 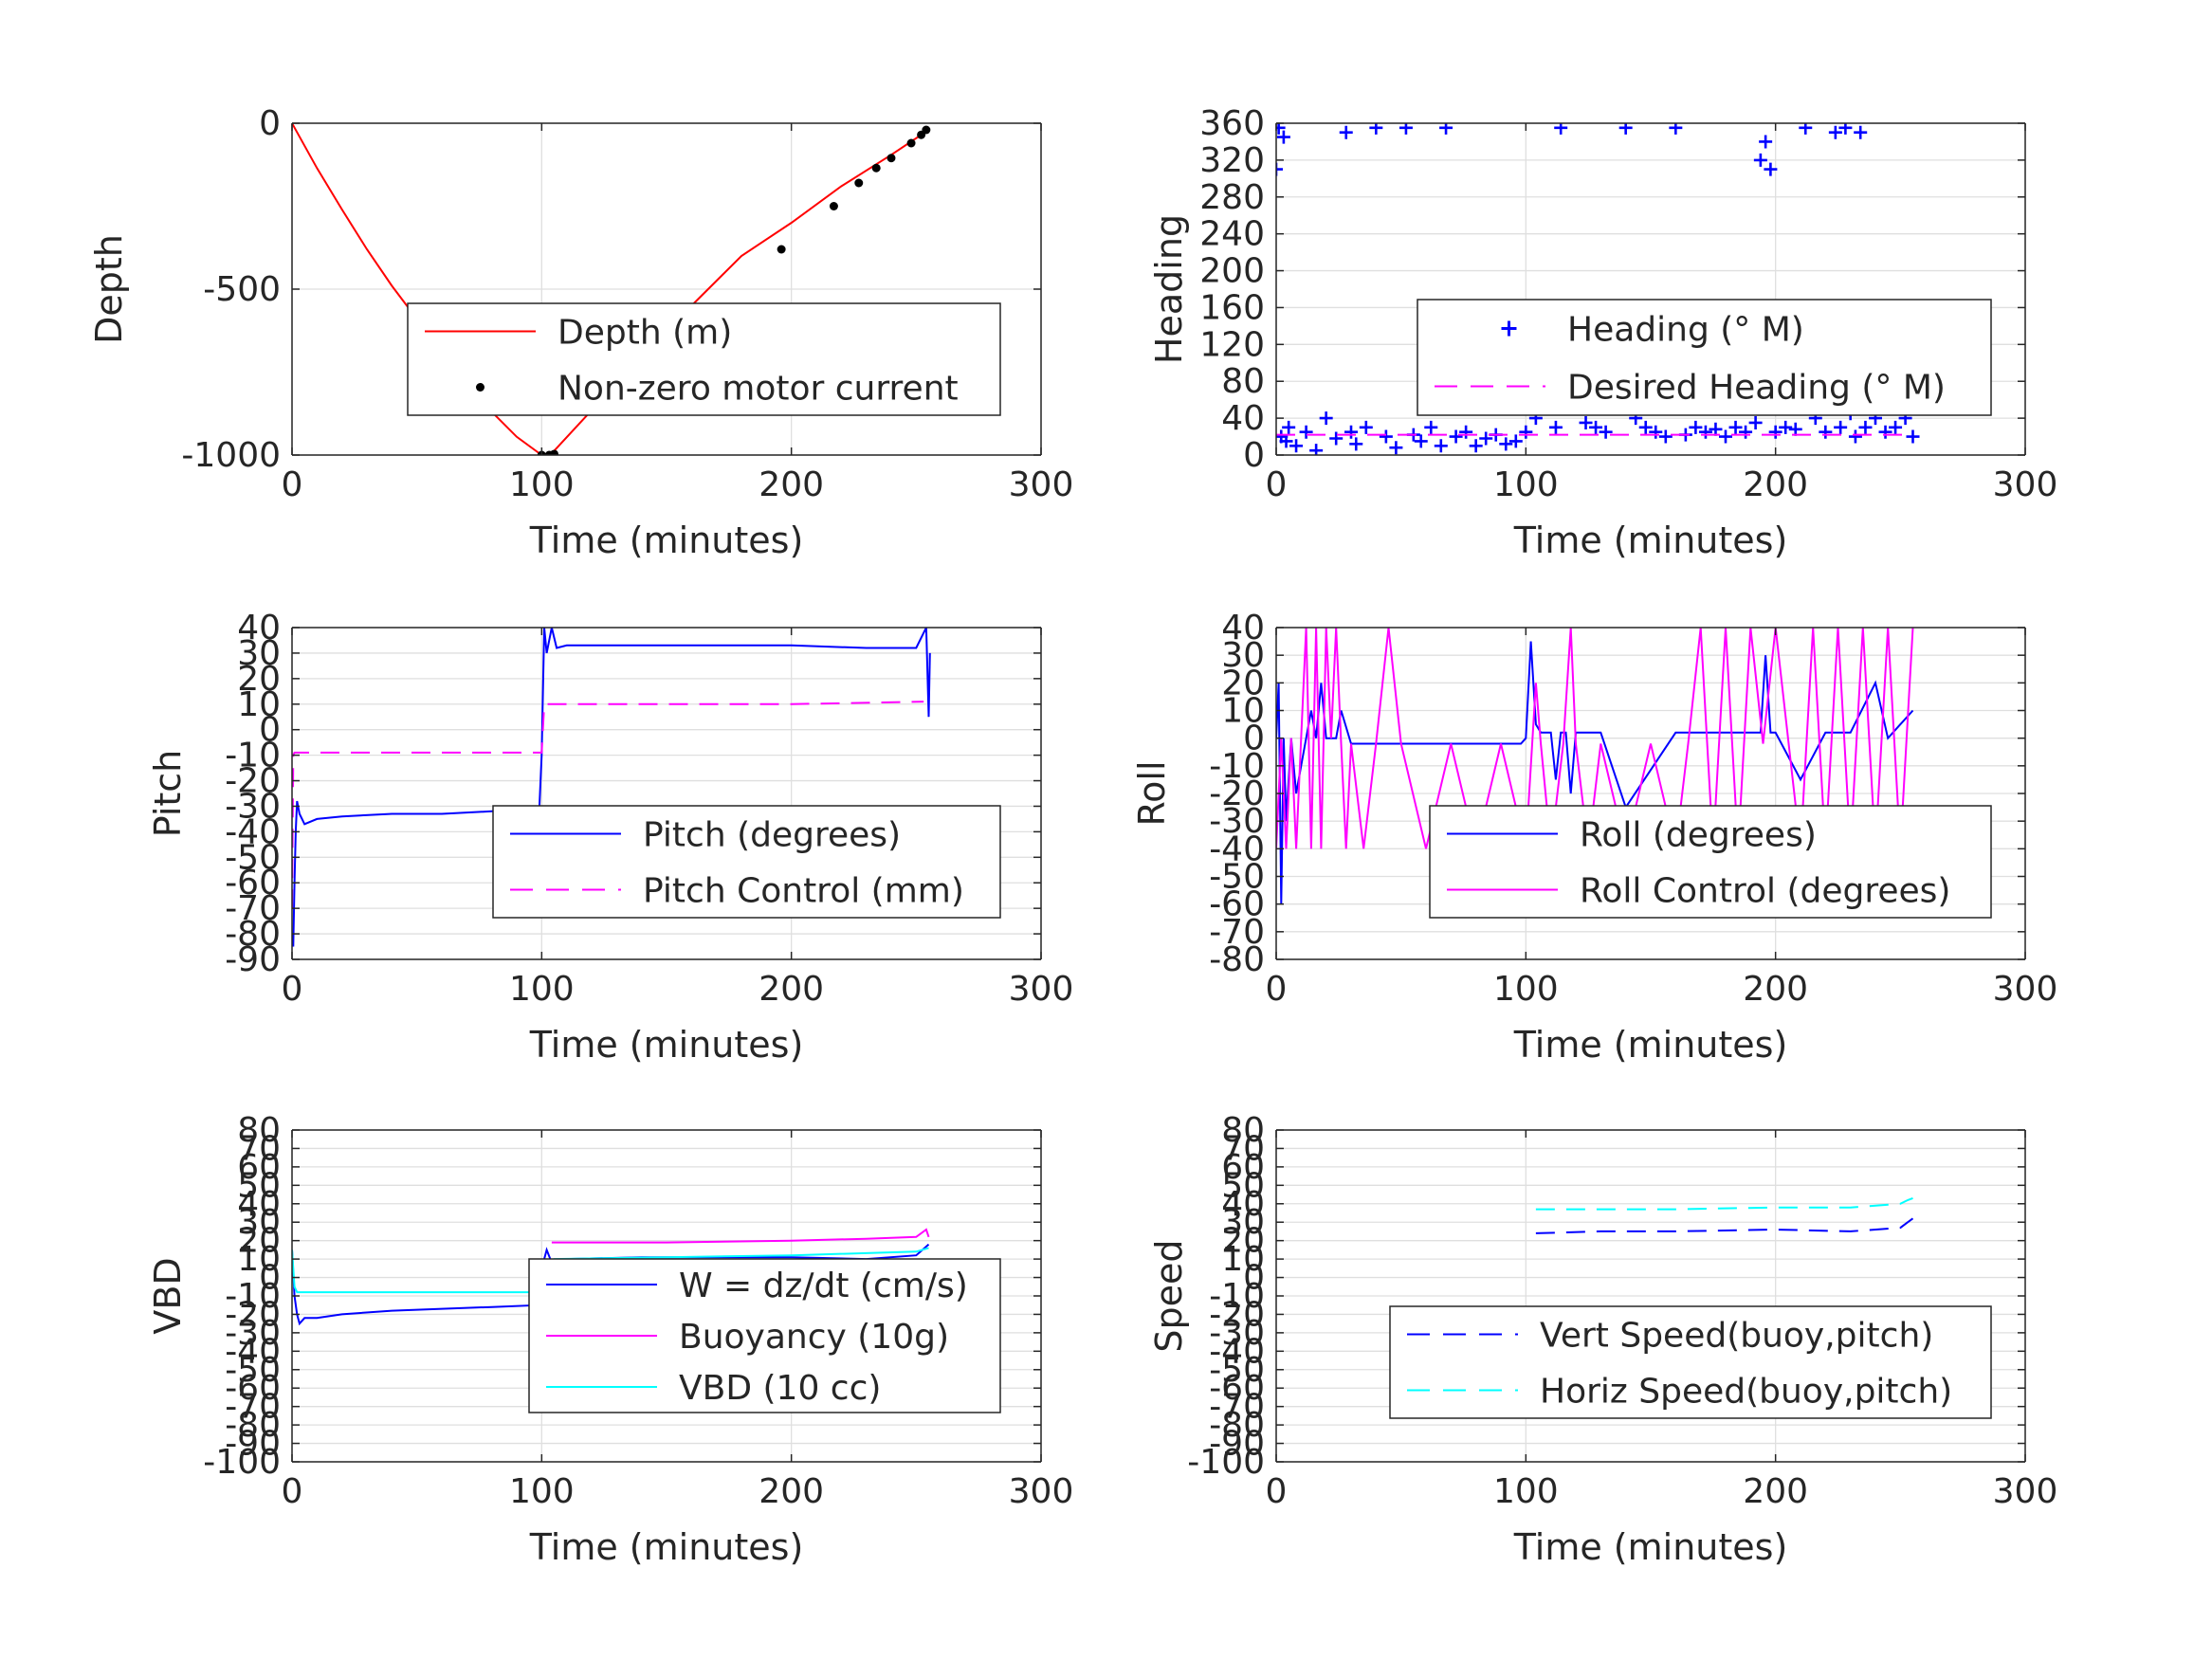 What do you see at coordinates (1775, 484) in the screenshot?
I see `x-tick-label: 200` at bounding box center [1775, 484].